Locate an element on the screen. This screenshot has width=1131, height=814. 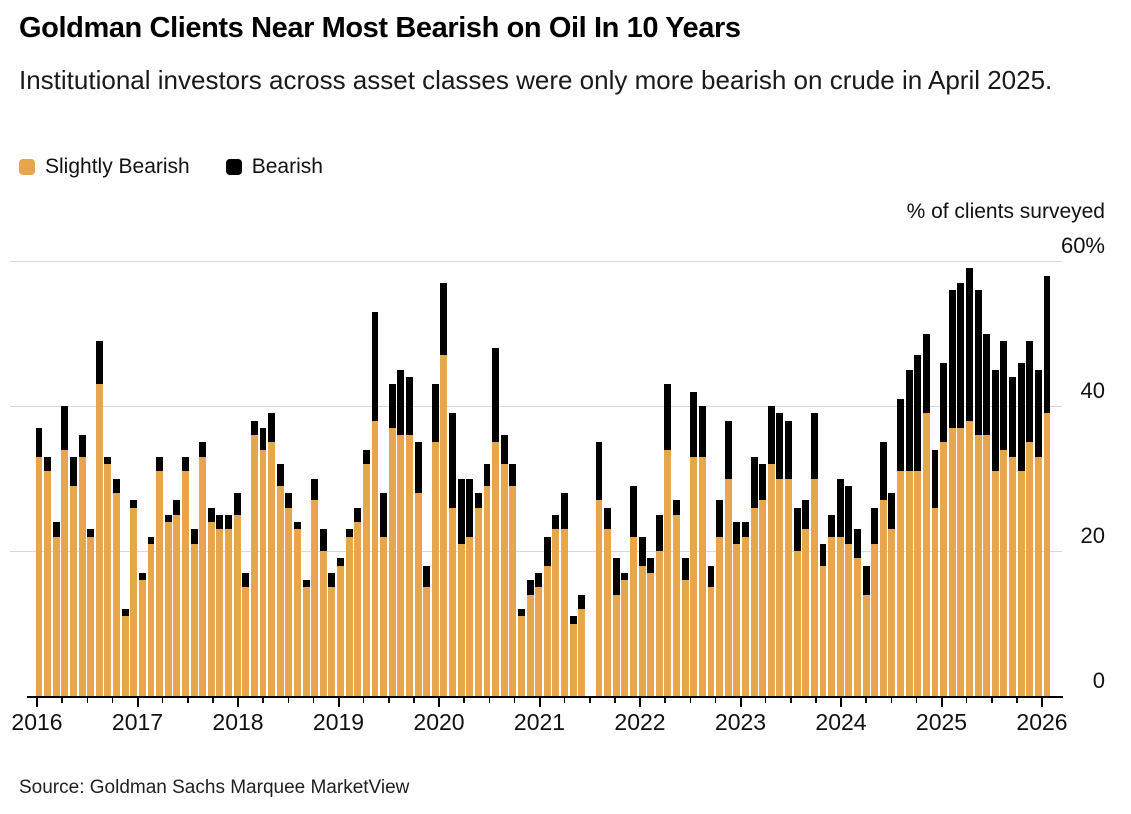
bar-2025-01-slightly-bearish is located at coordinates (944, 569).